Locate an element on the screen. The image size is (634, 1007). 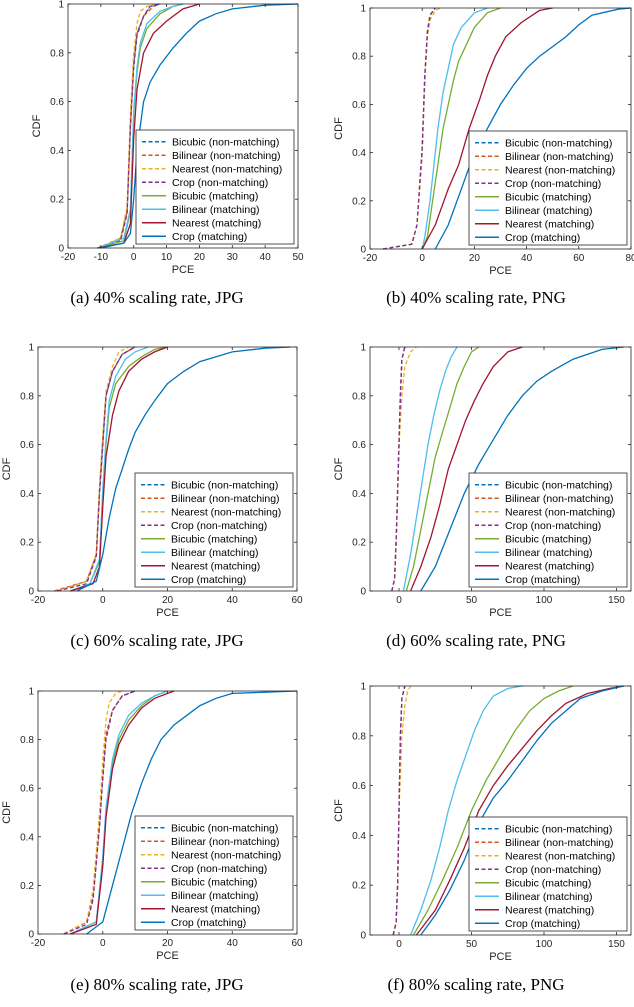
series-line-nearest-non-matching is located at coordinates (93, 469).